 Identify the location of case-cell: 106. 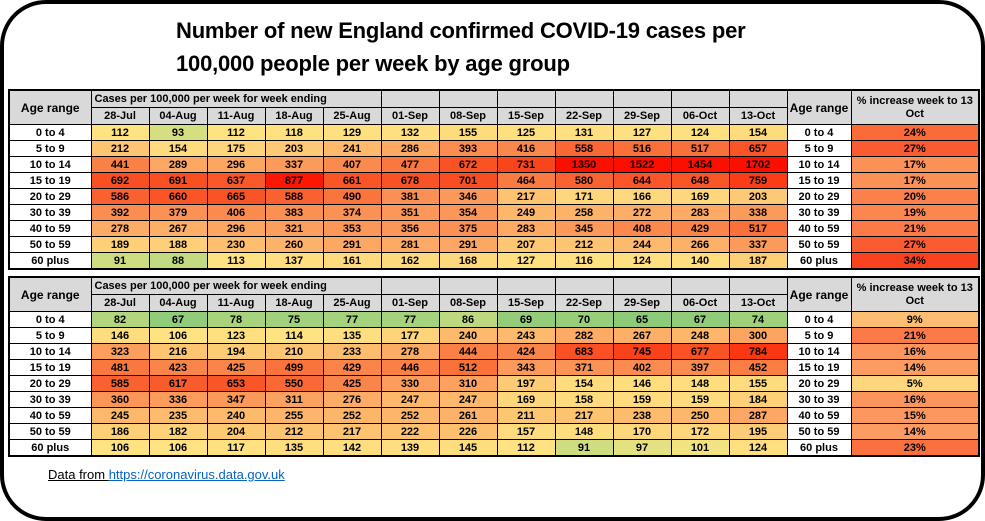
(178, 448).